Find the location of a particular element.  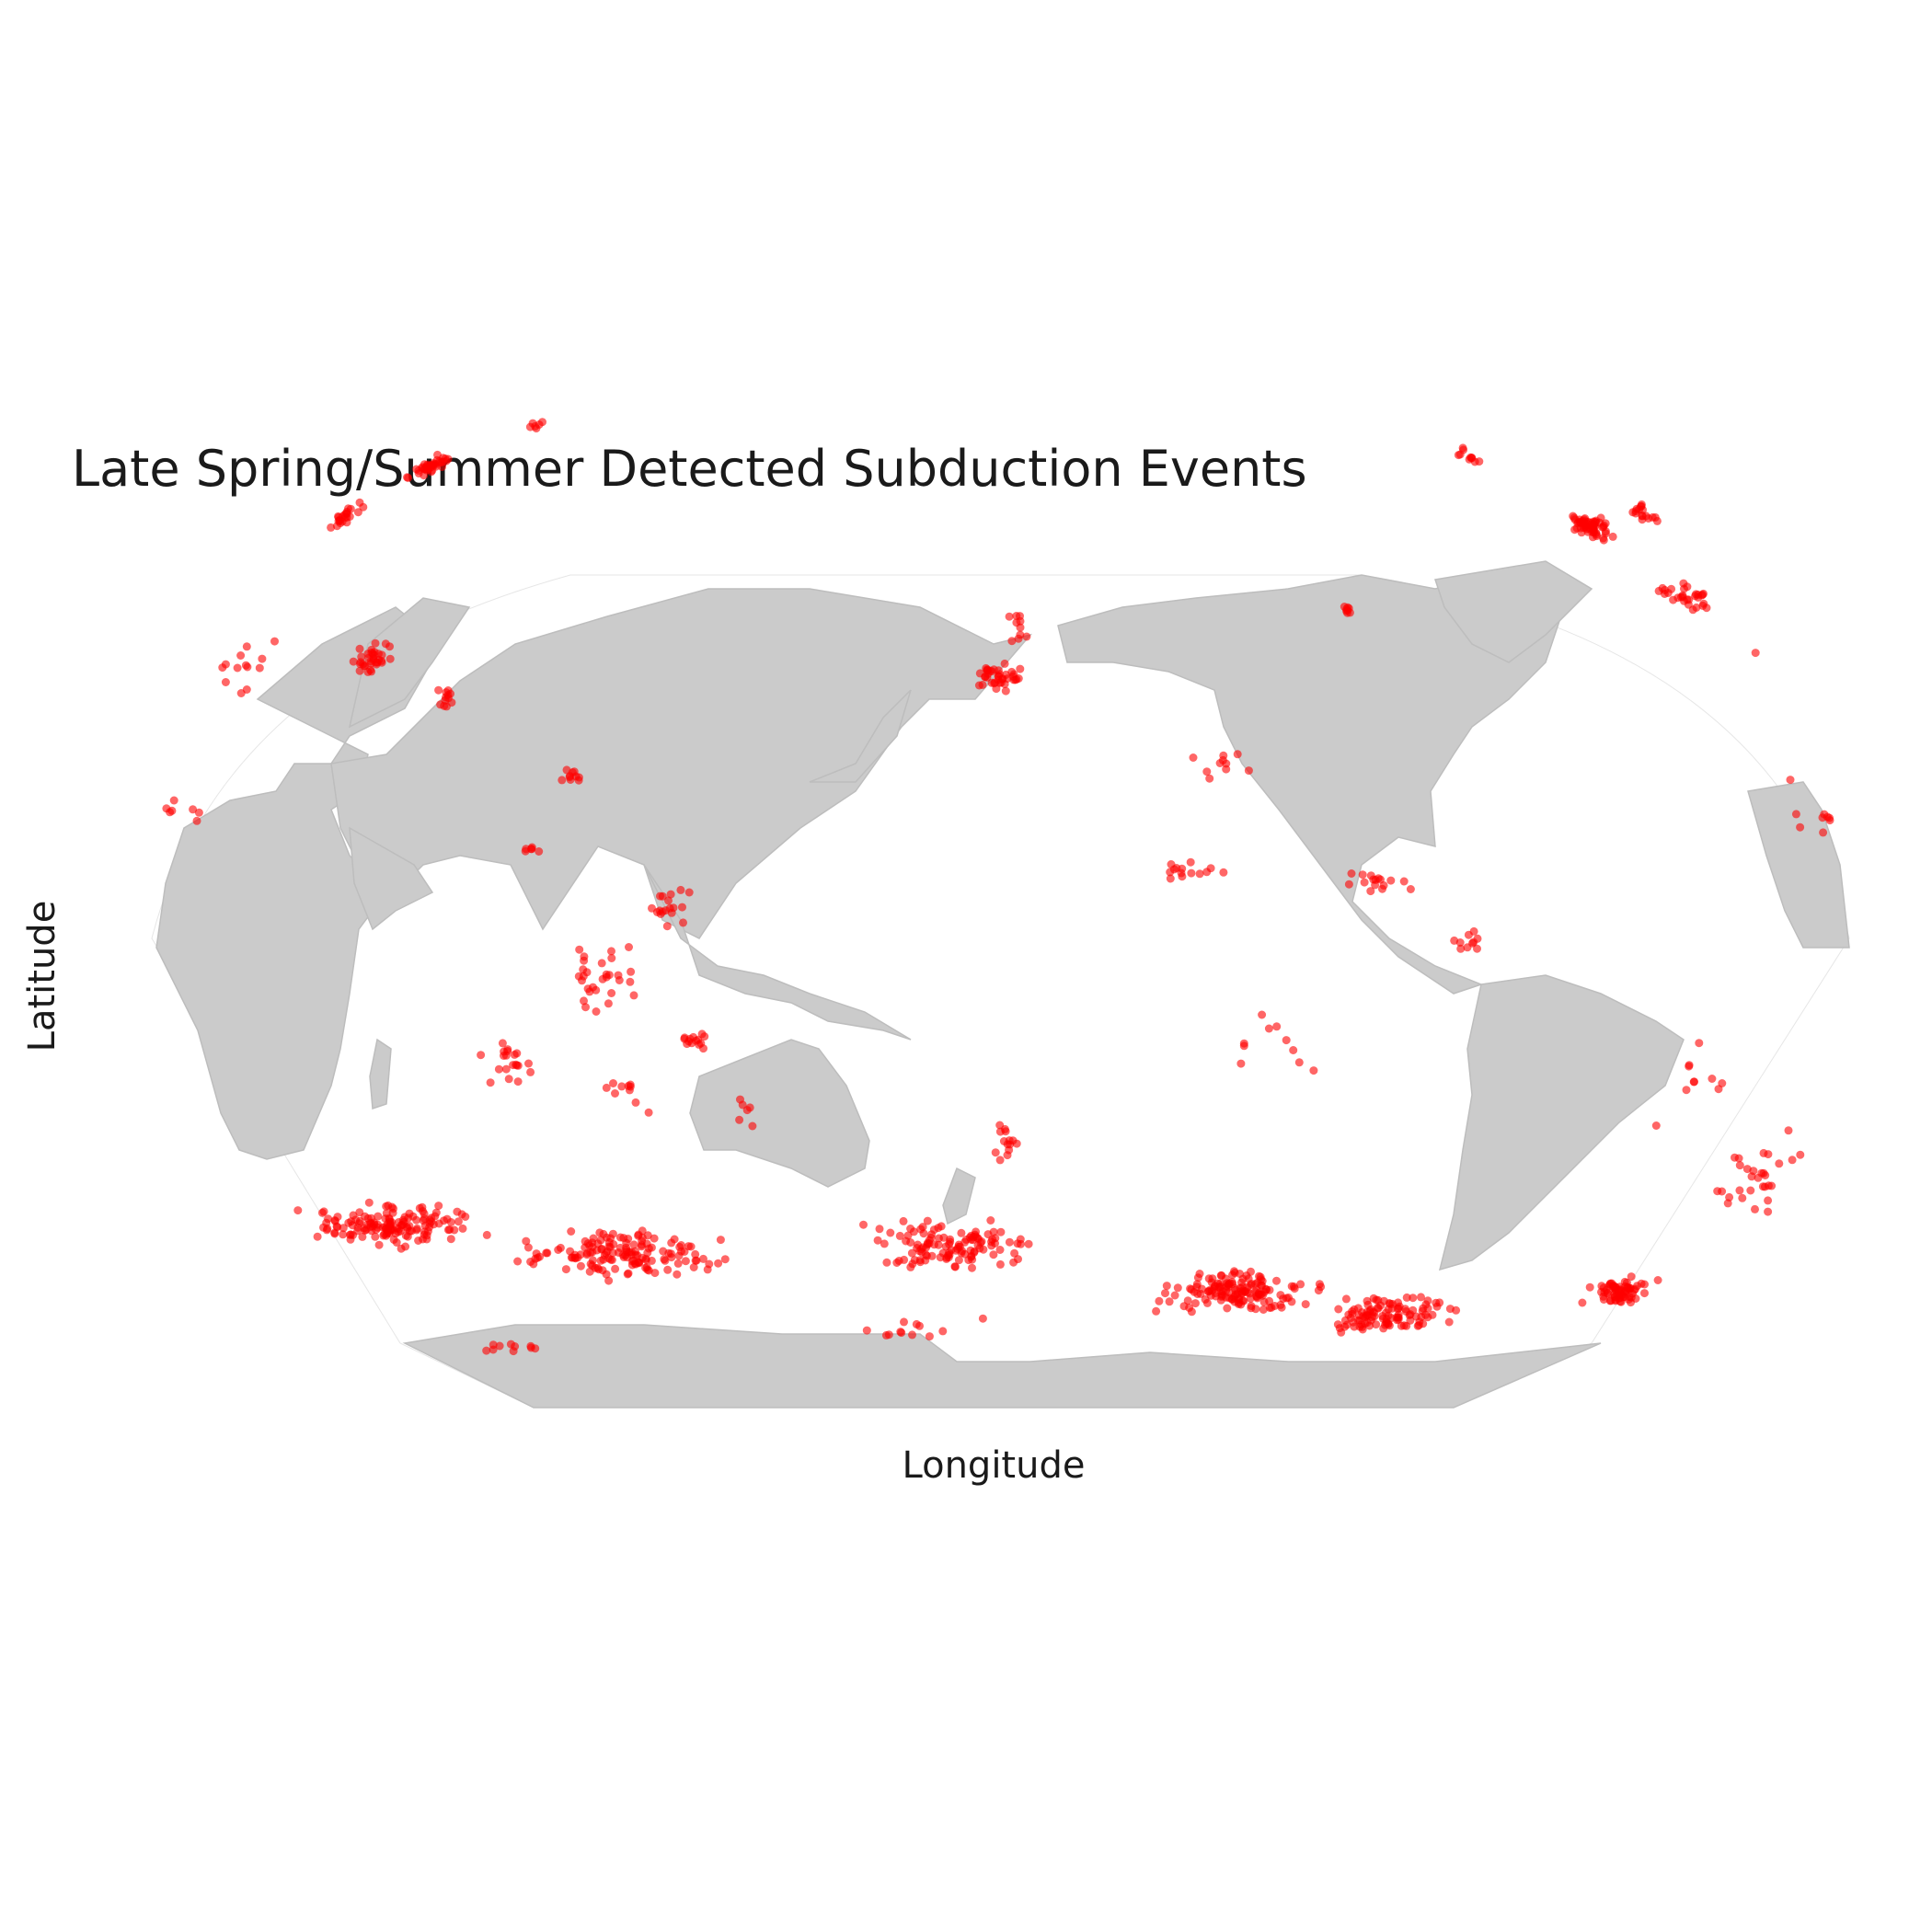

land-scandinavia is located at coordinates (409, 663).